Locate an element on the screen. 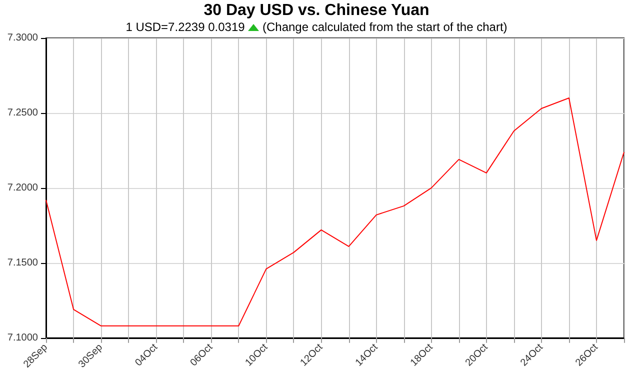 The width and height of the screenshot is (633, 372). y-tick-label: 7.2000 is located at coordinates (22, 188).